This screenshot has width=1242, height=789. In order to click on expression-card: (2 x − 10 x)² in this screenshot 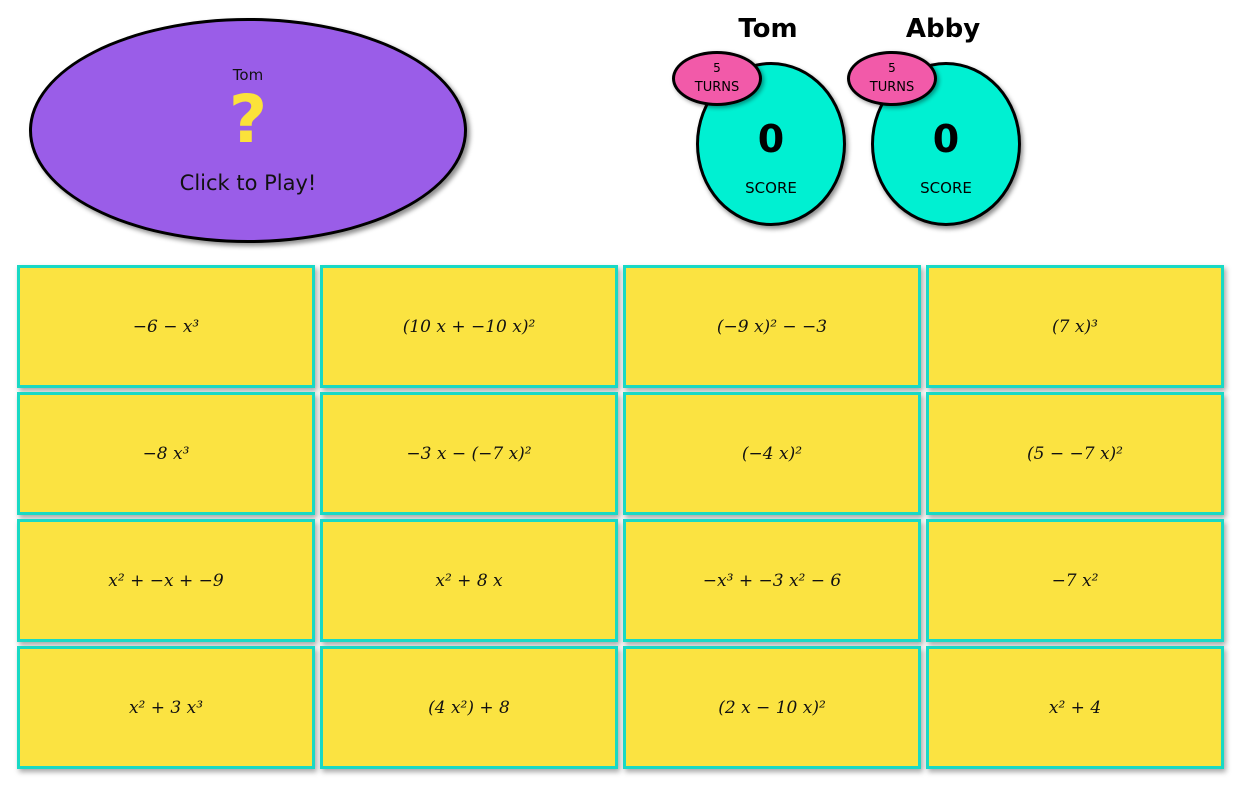, I will do `click(772, 707)`.